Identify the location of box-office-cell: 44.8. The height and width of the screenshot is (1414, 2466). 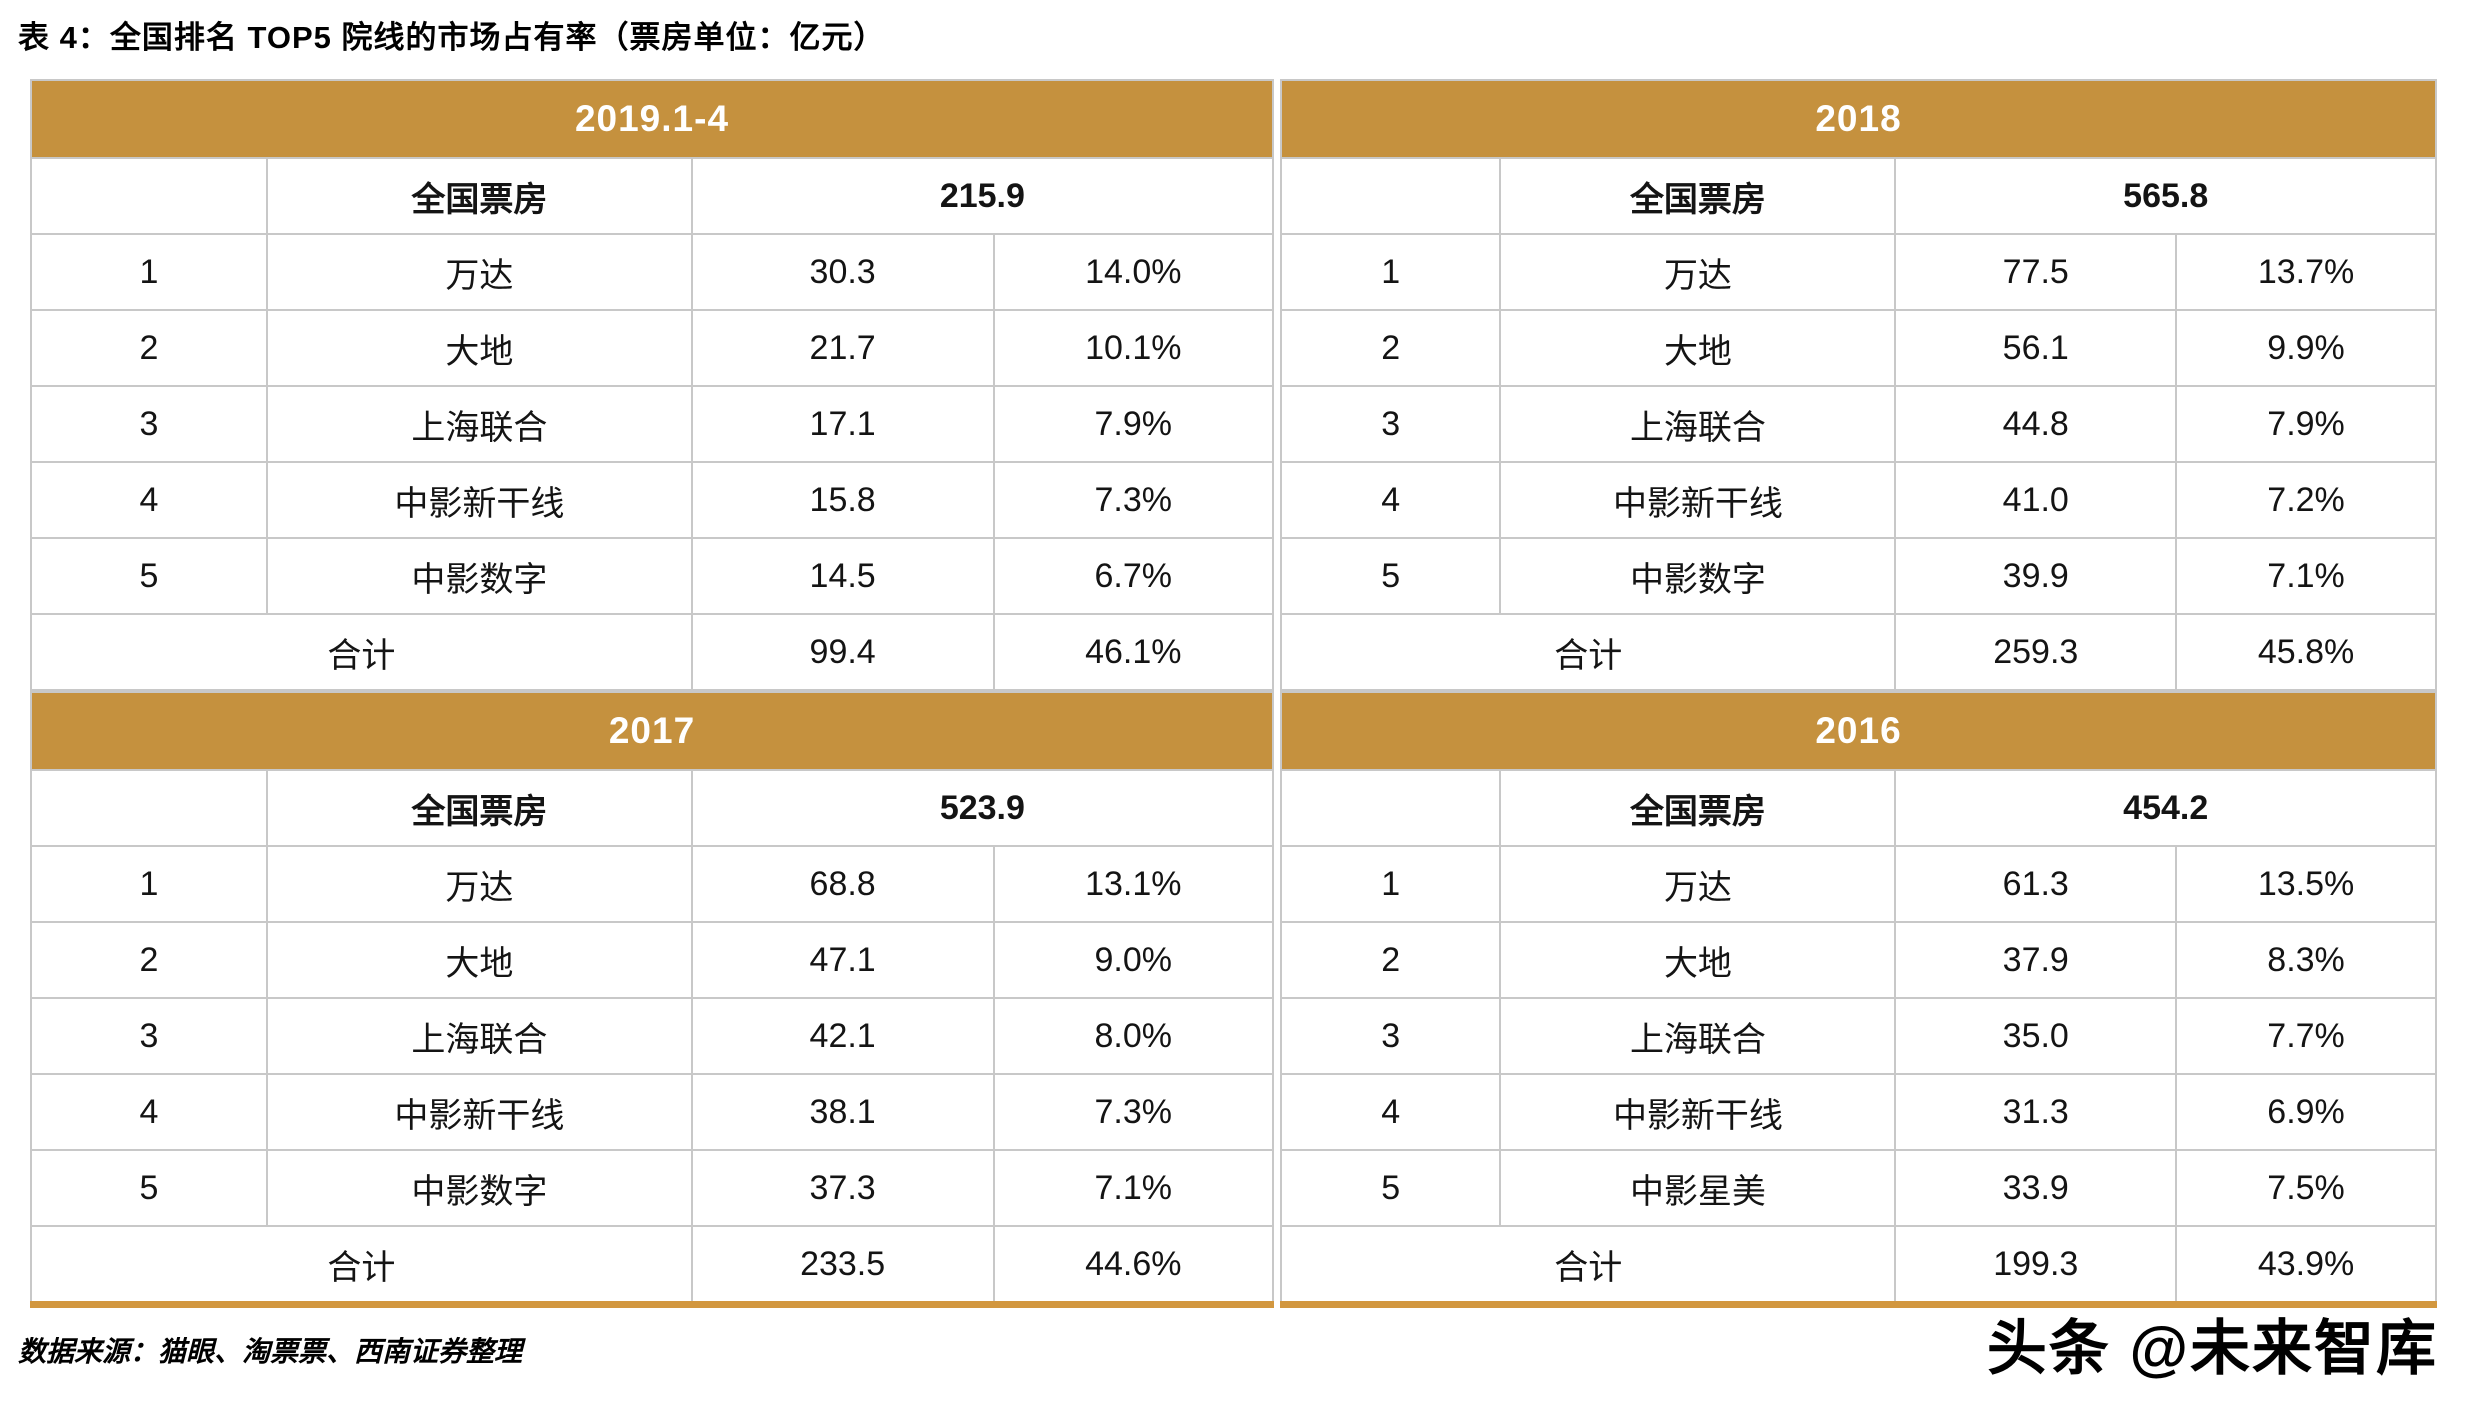
(2036, 424).